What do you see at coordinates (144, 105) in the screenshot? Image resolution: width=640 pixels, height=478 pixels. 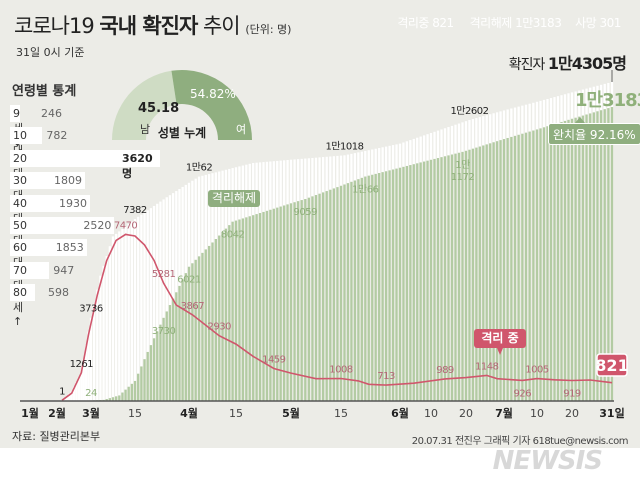 I see `donut-male-segment` at bounding box center [144, 105].